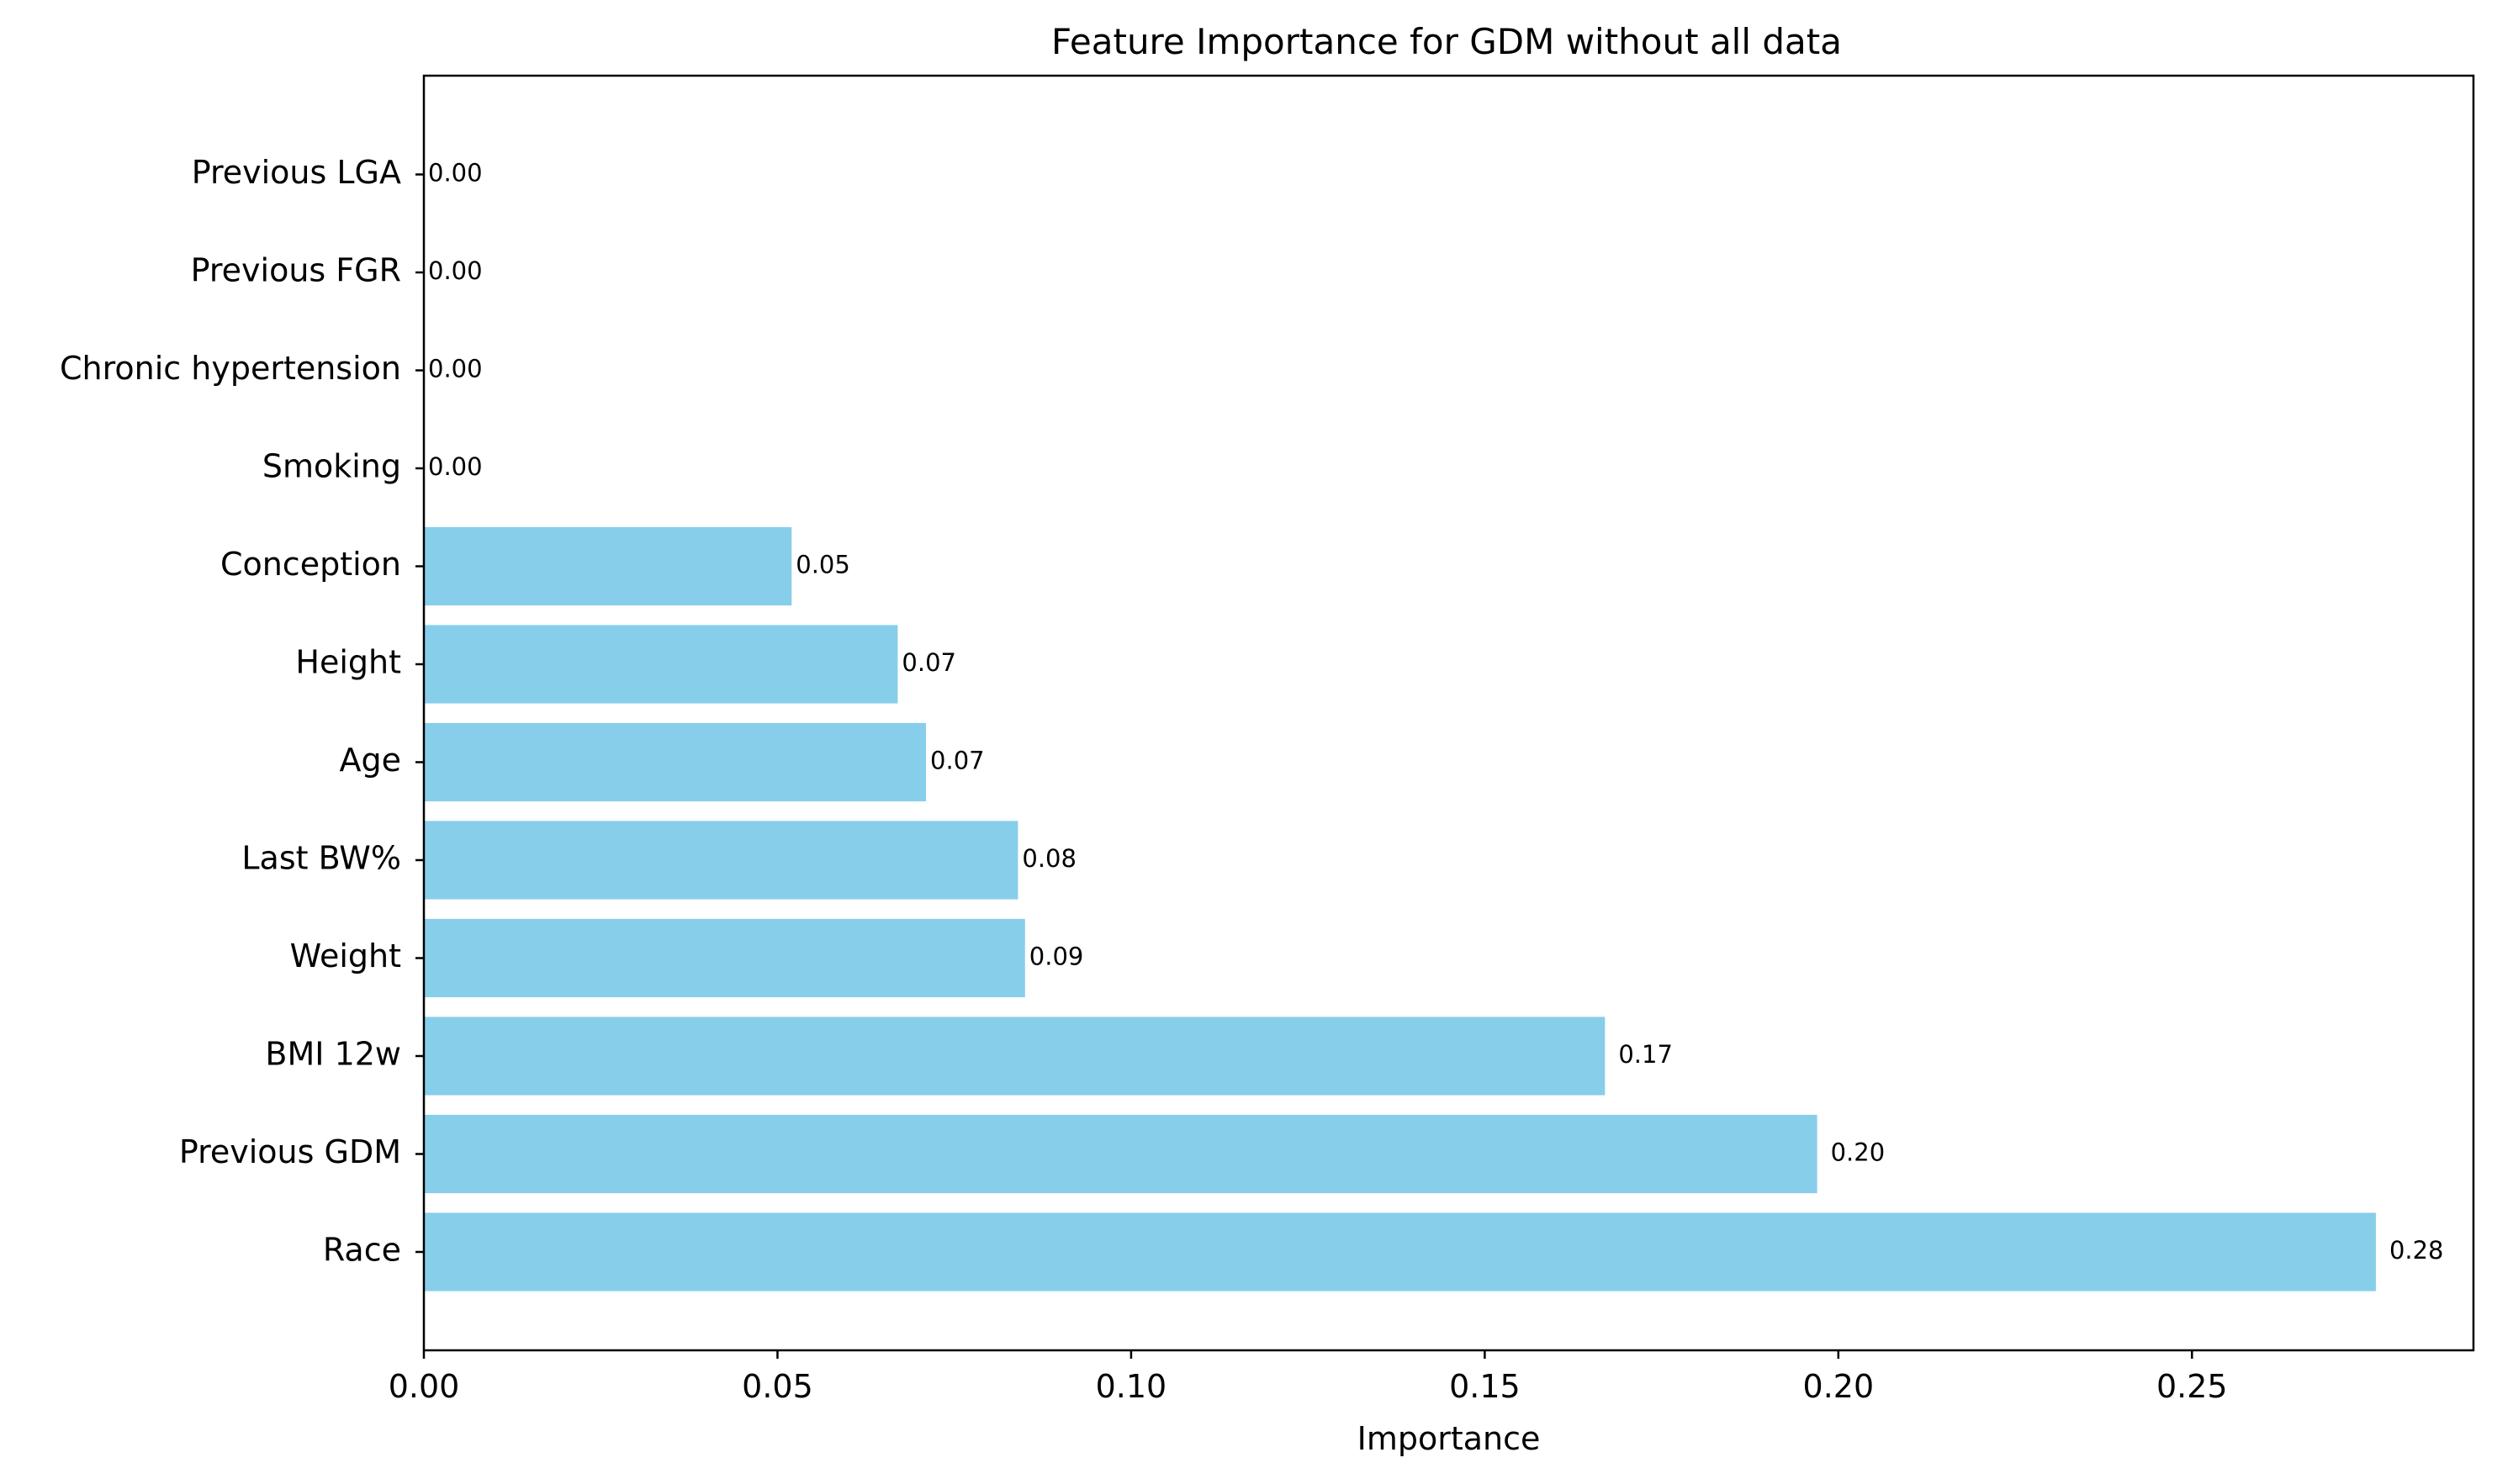  Describe the element at coordinates (296, 270) in the screenshot. I see `y-tick-label: Previous FGR` at that location.